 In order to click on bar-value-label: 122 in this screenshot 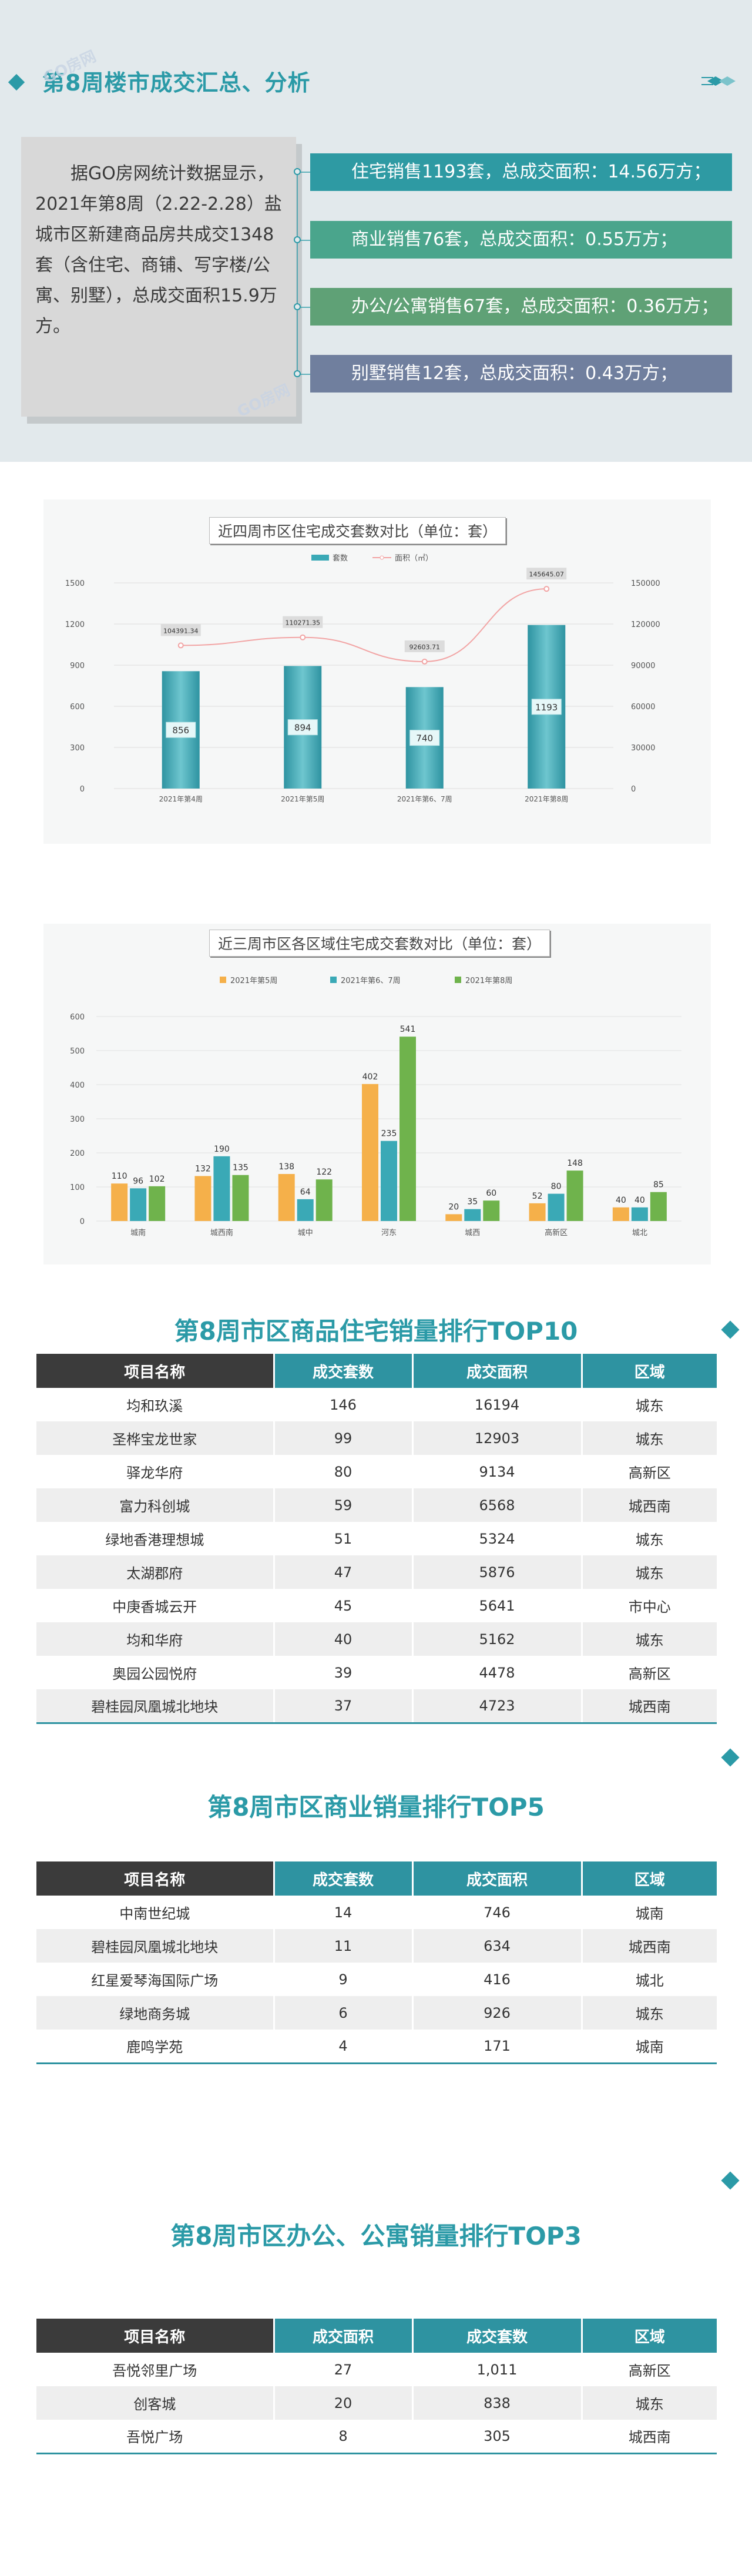, I will do `click(324, 1172)`.